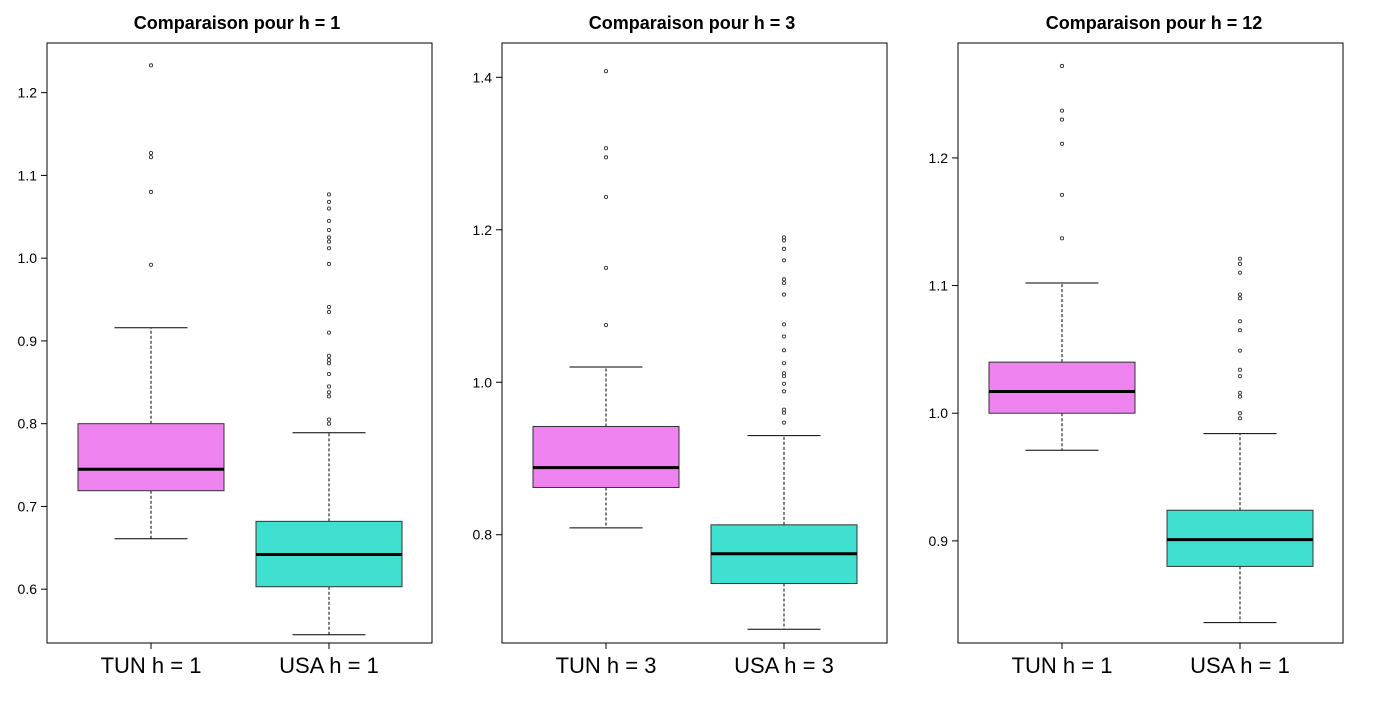  Describe the element at coordinates (784, 665) in the screenshot. I see `category-label: USA h = 3` at that location.